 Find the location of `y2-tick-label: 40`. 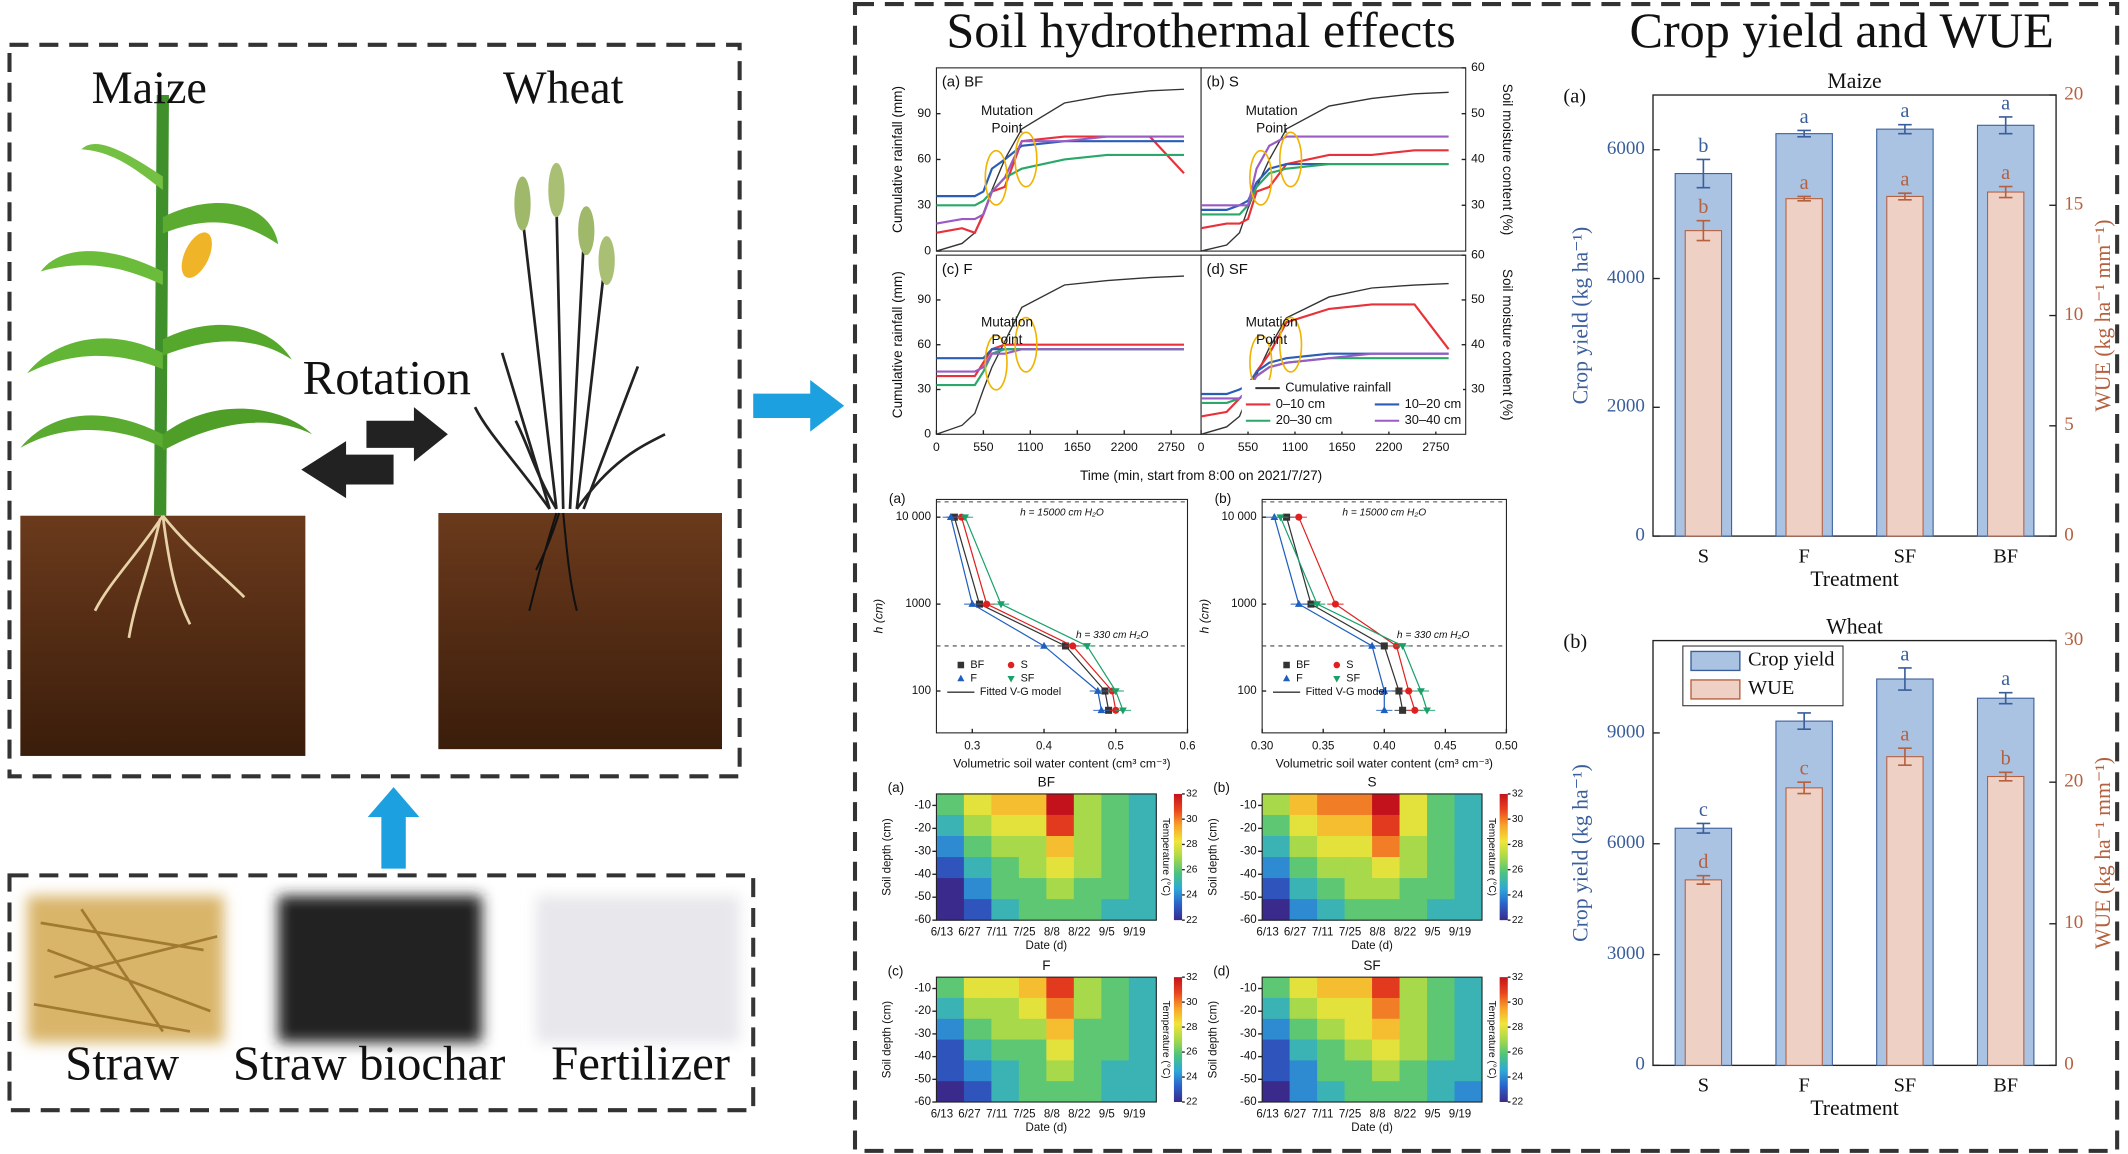

y2-tick-label: 40 is located at coordinates (1478, 344).